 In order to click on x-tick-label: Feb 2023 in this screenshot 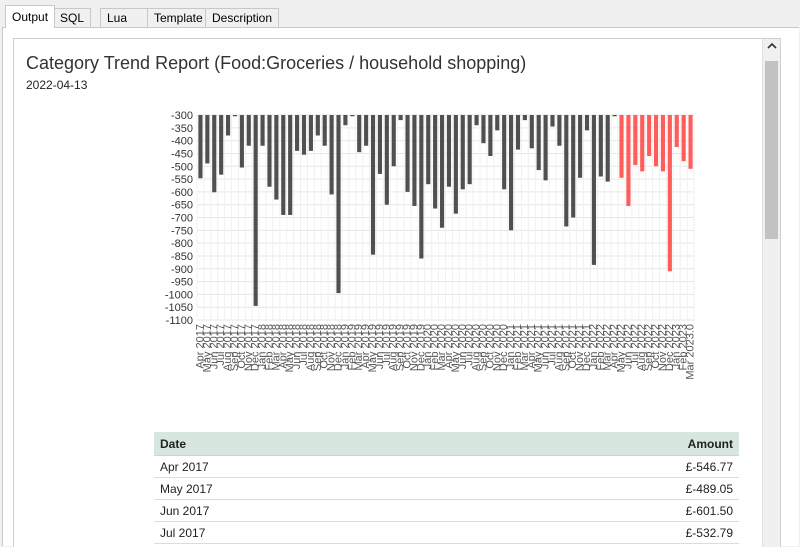, I will do `click(684, 347)`.